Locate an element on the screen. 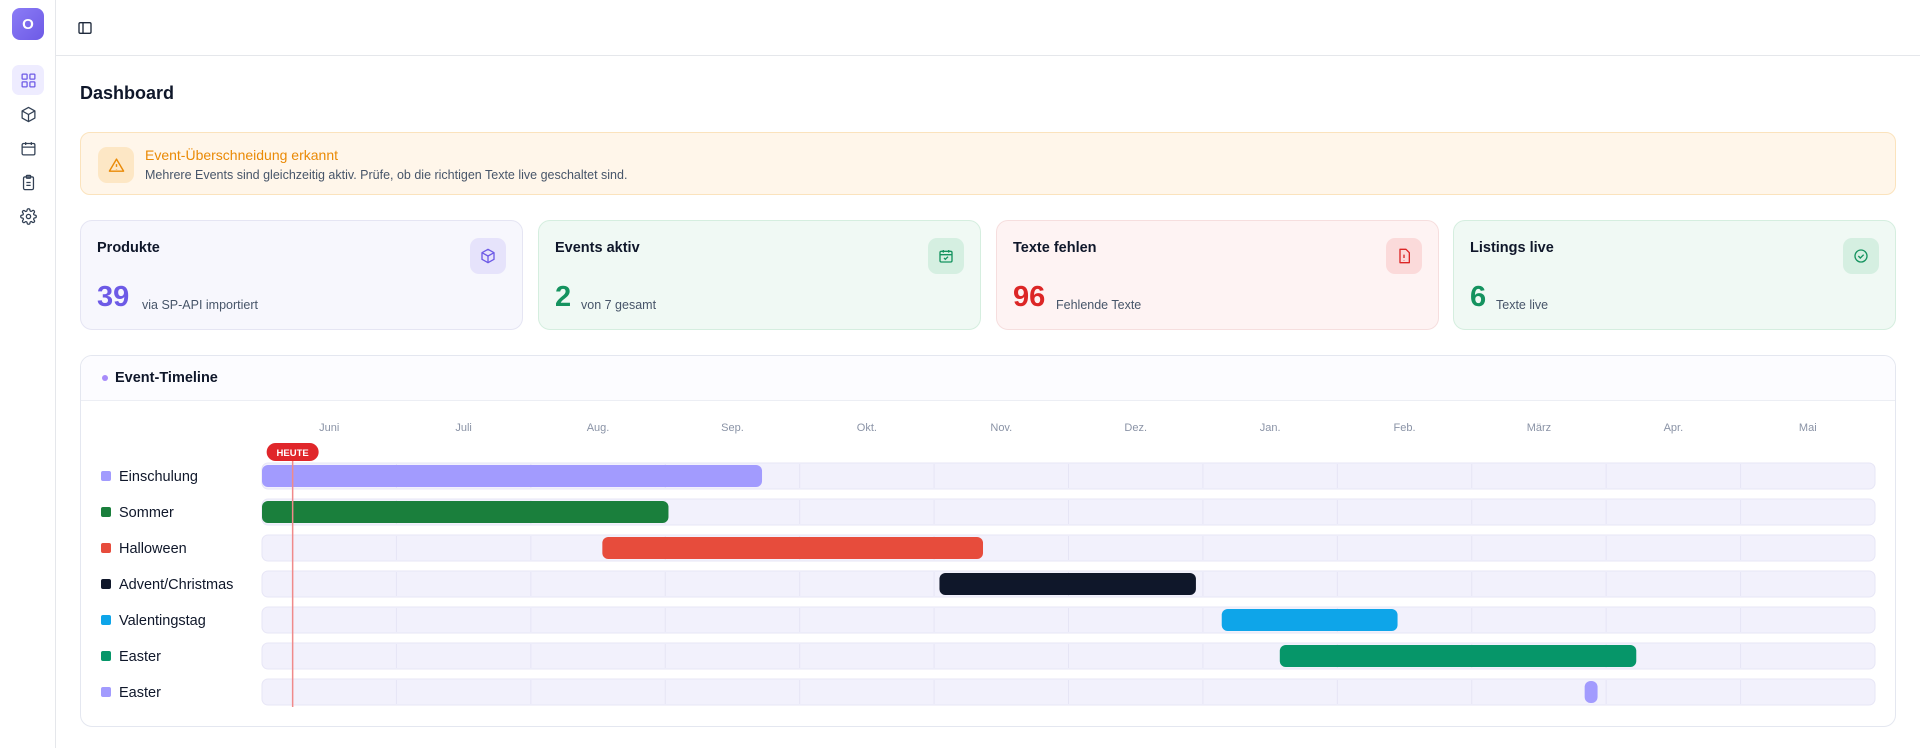 This screenshot has height=748, width=1920. event-label: Einschulung is located at coordinates (158, 477).